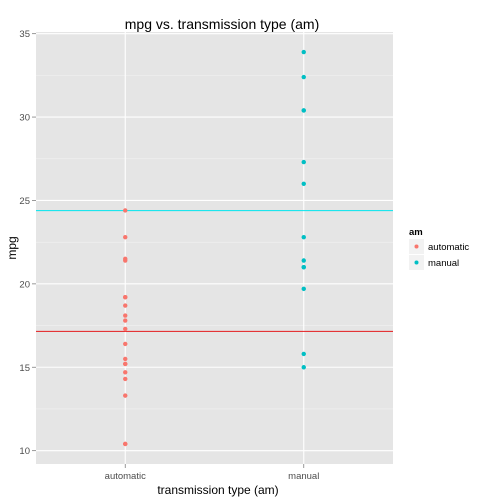  I want to click on x-axis-title: transmission type (am), so click(217, 490).